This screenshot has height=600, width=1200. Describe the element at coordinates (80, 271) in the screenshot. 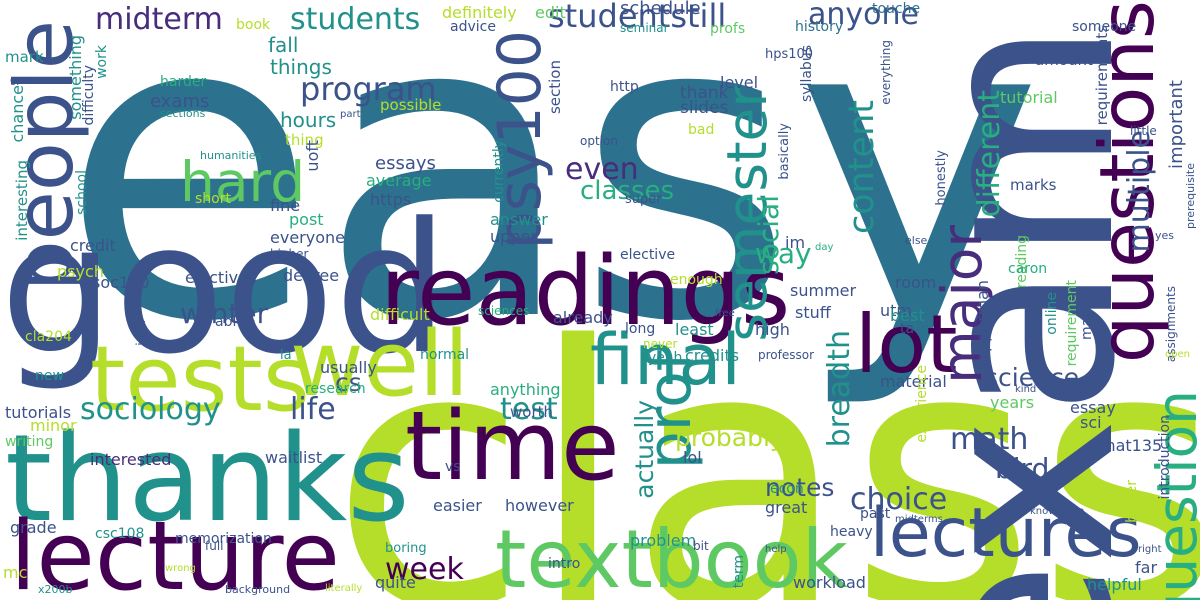

I see `cloud-word-psych: psych` at that location.